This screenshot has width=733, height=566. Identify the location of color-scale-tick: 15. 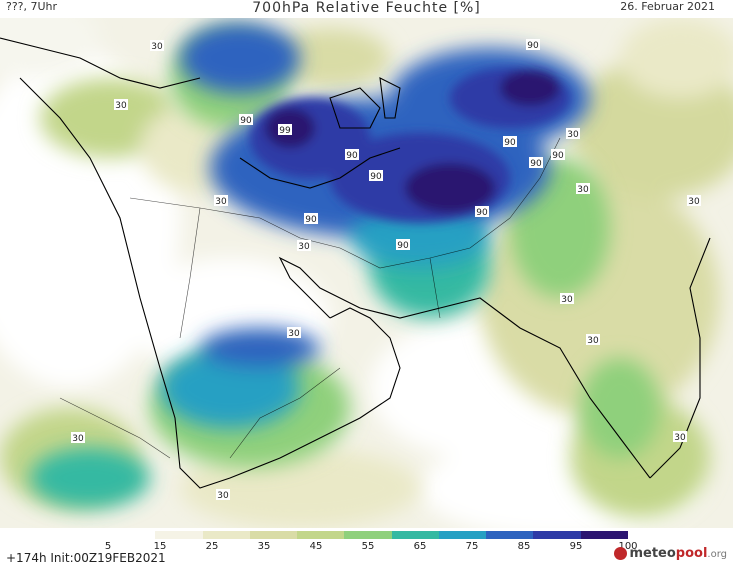
(160, 546).